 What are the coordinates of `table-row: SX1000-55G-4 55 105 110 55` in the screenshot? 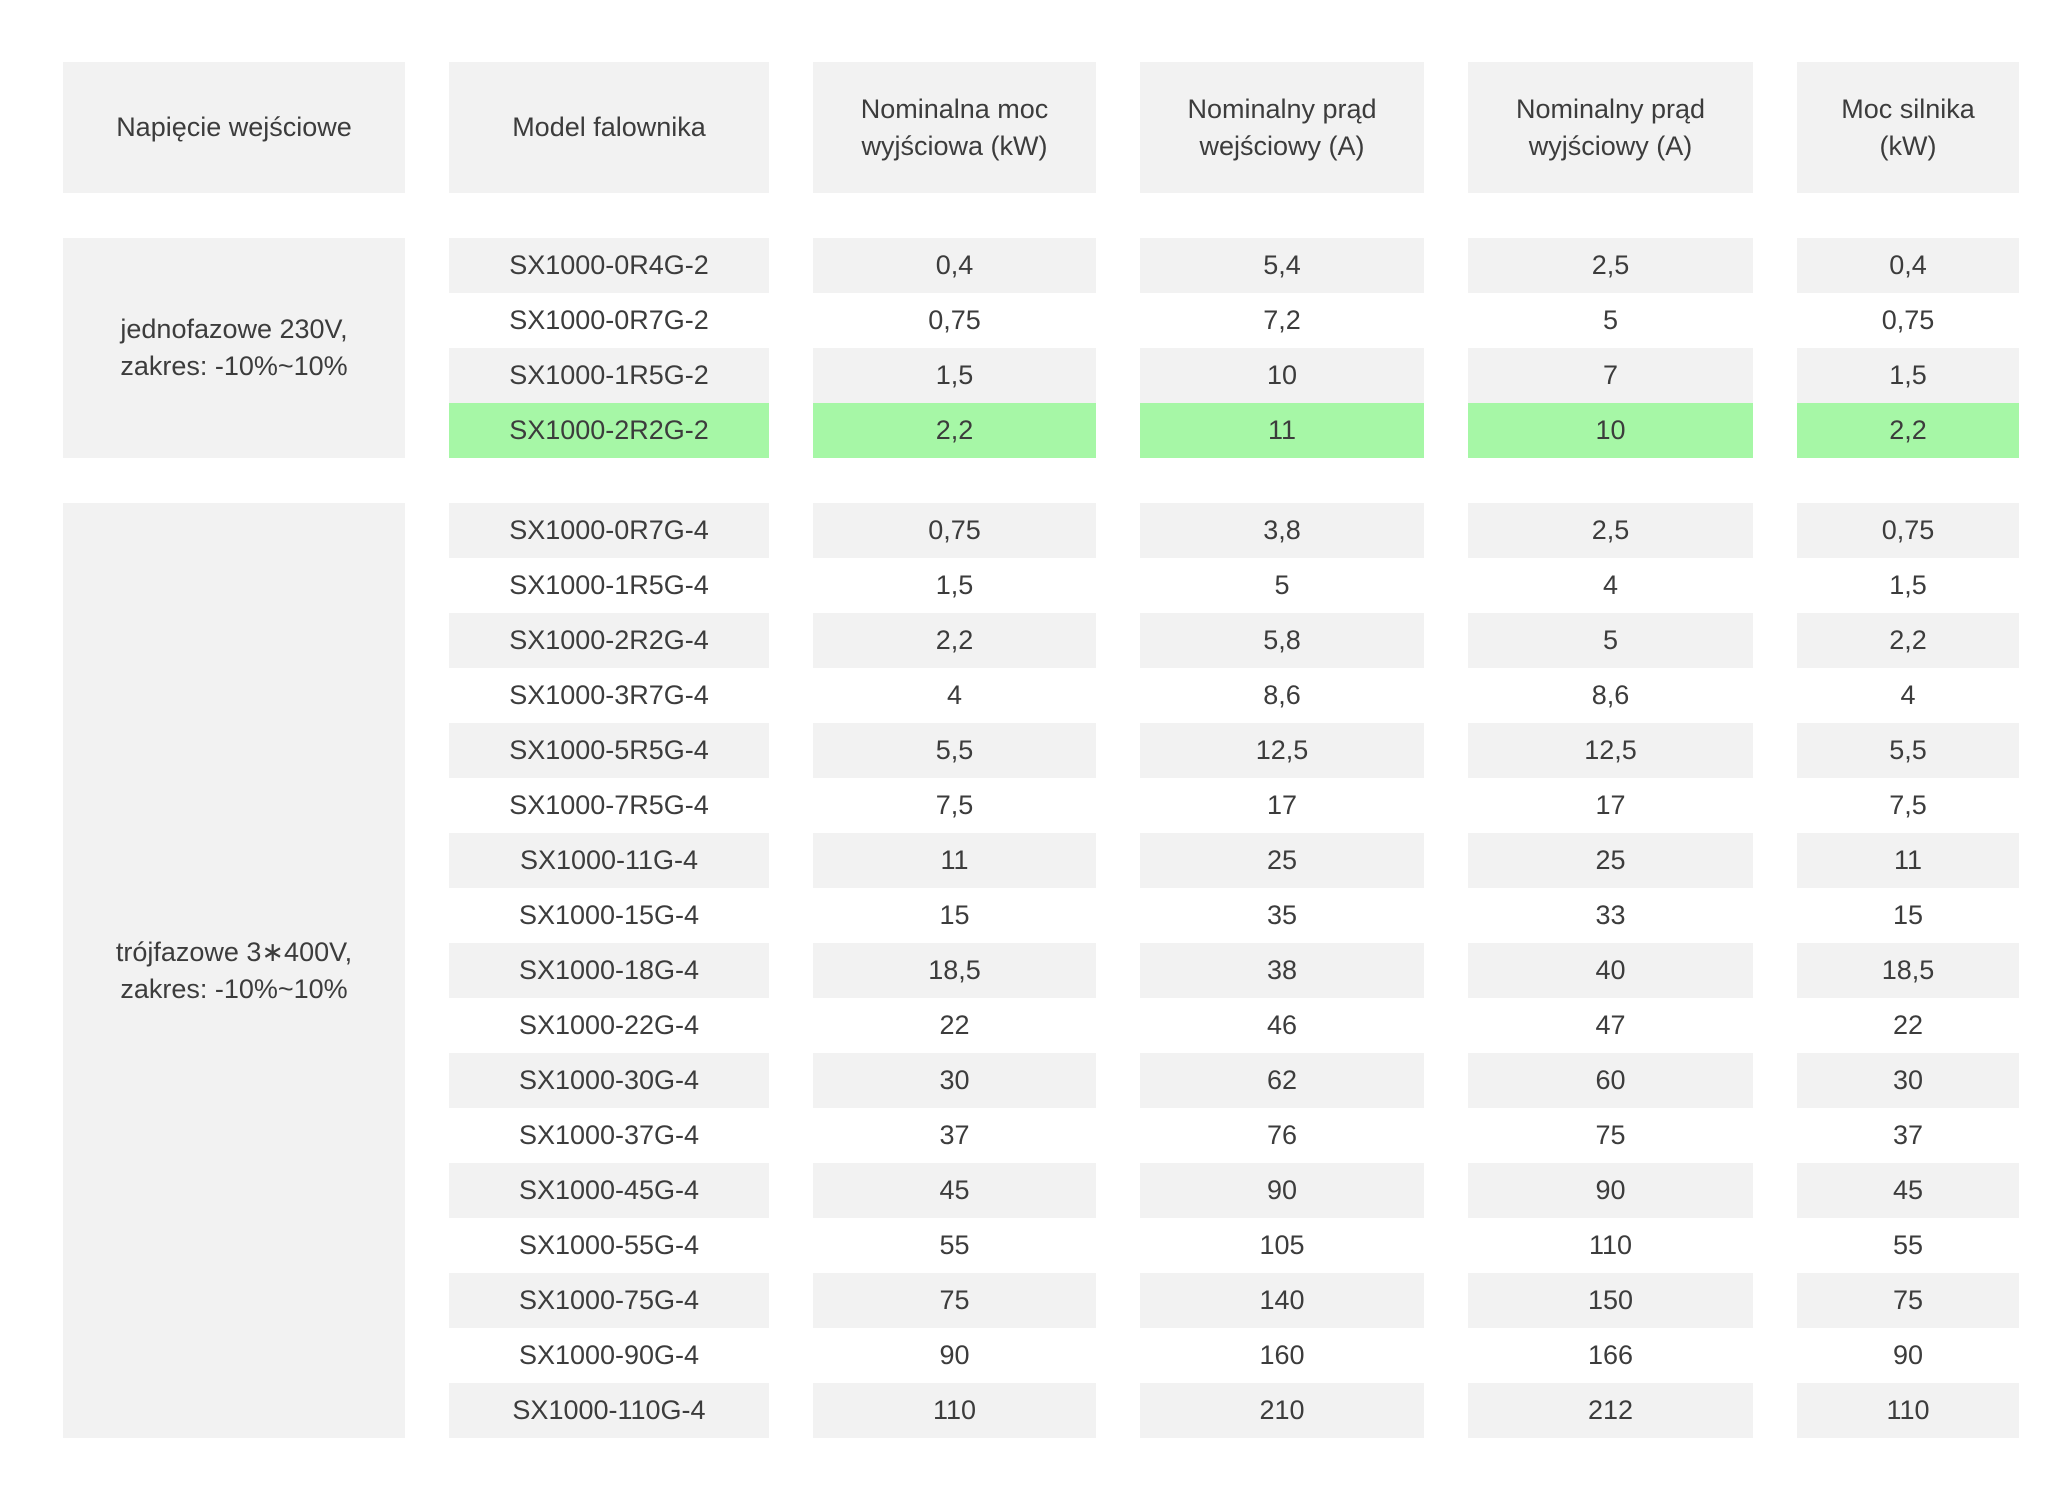 It's located at (1041, 1245).